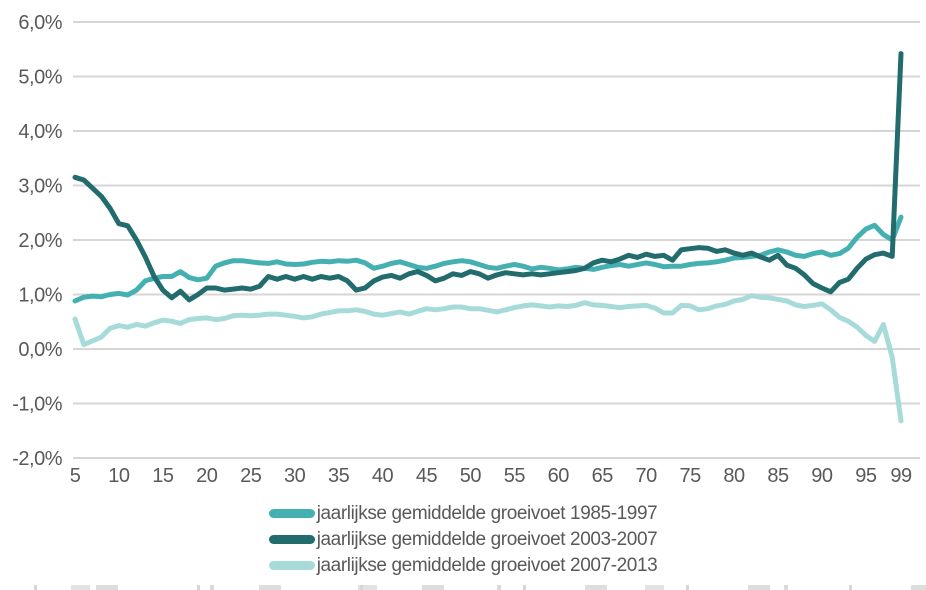 This screenshot has height=590, width=926. Describe the element at coordinates (291, 513) in the screenshot. I see `legend-swatch-1985-1997` at that location.